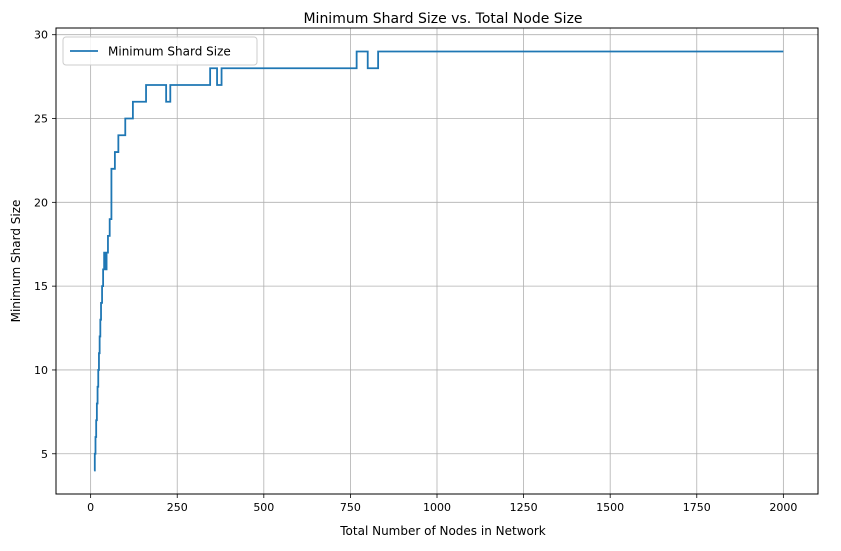 This screenshot has height=551, width=841. Describe the element at coordinates (44, 454) in the screenshot. I see `y-tick-label: 5` at that location.